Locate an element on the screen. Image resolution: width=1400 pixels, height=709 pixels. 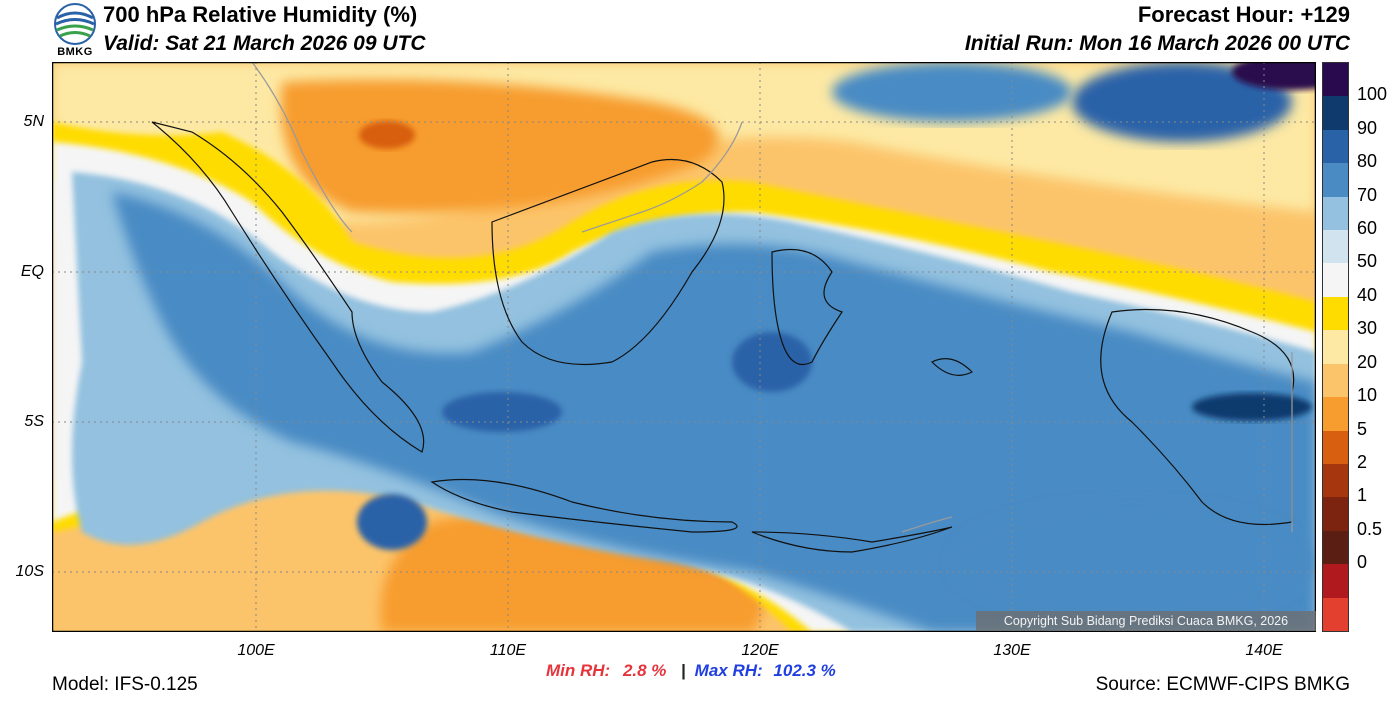
logo-text: BMKG is located at coordinates (75, 52).